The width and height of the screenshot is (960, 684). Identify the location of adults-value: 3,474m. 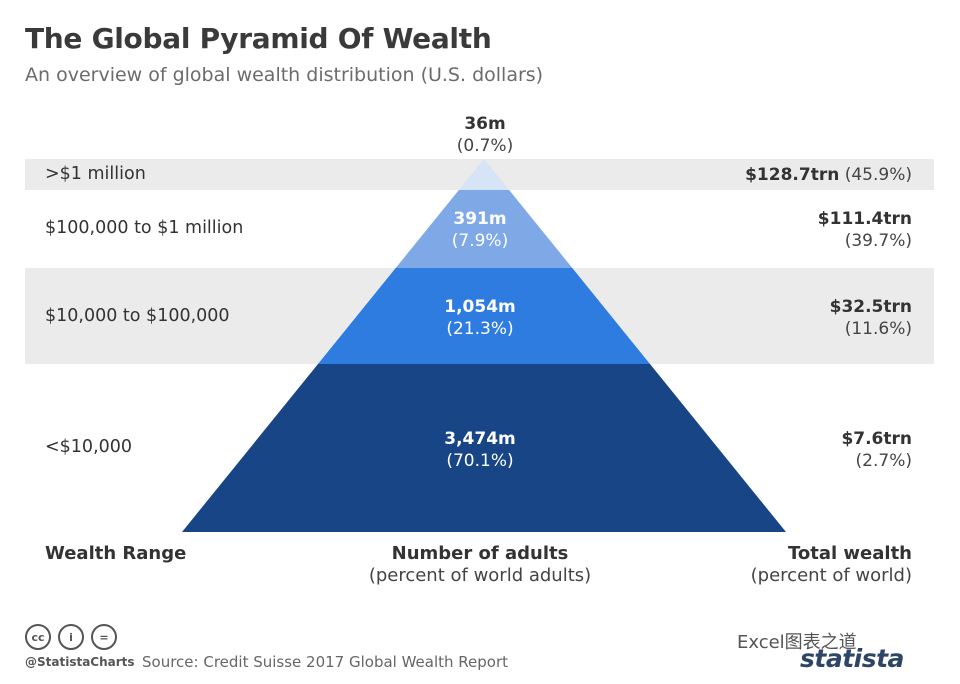
(480, 439).